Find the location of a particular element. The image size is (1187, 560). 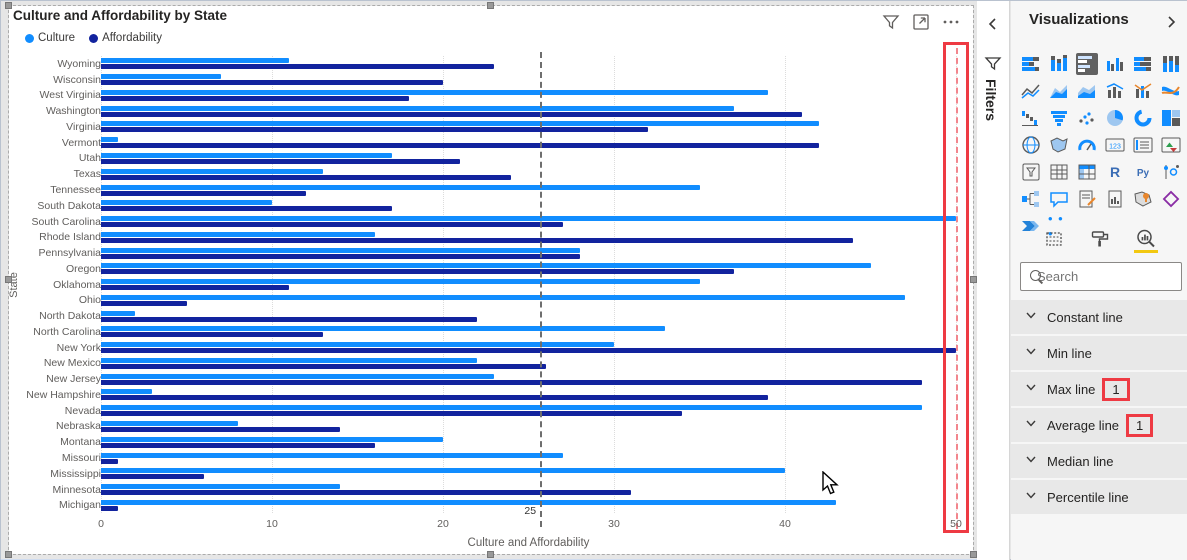

line-and-stacked-column-chart-icon is located at coordinates (1115, 91).